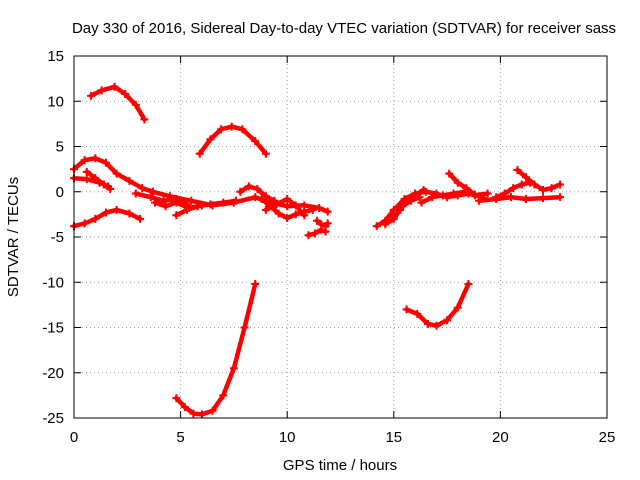 The height and width of the screenshot is (480, 640). I want to click on x-tick-label: 25, so click(607, 437).